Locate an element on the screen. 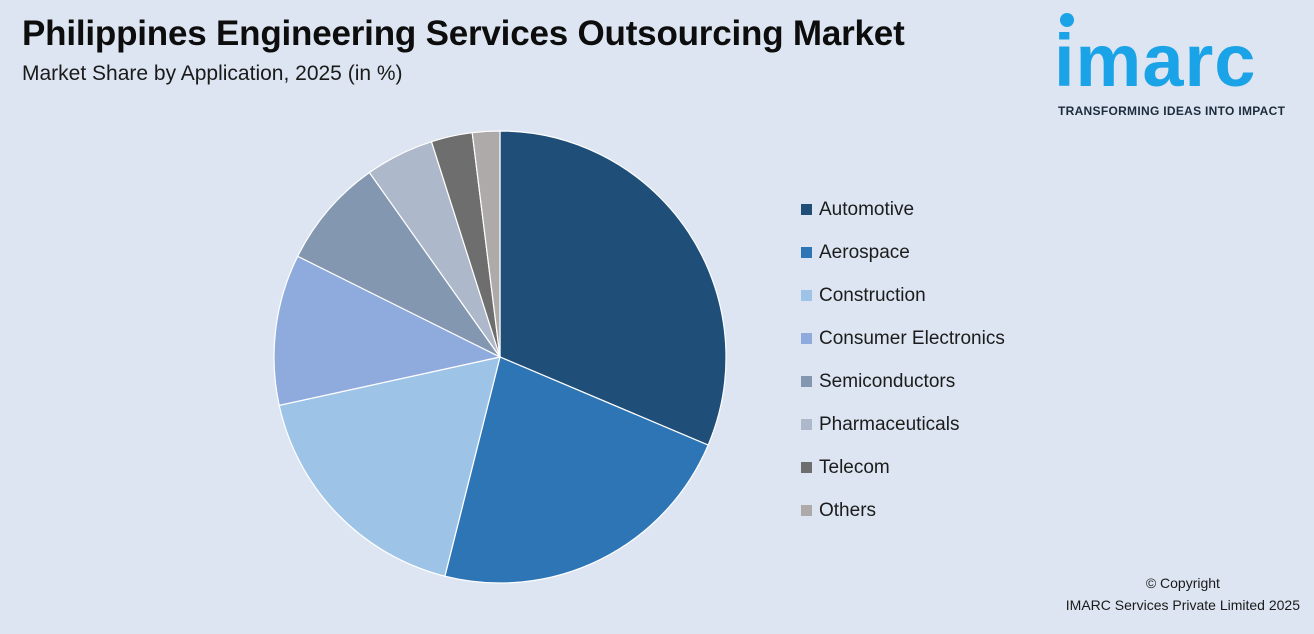 The width and height of the screenshot is (1314, 634). legend-label: Automotive is located at coordinates (867, 209).